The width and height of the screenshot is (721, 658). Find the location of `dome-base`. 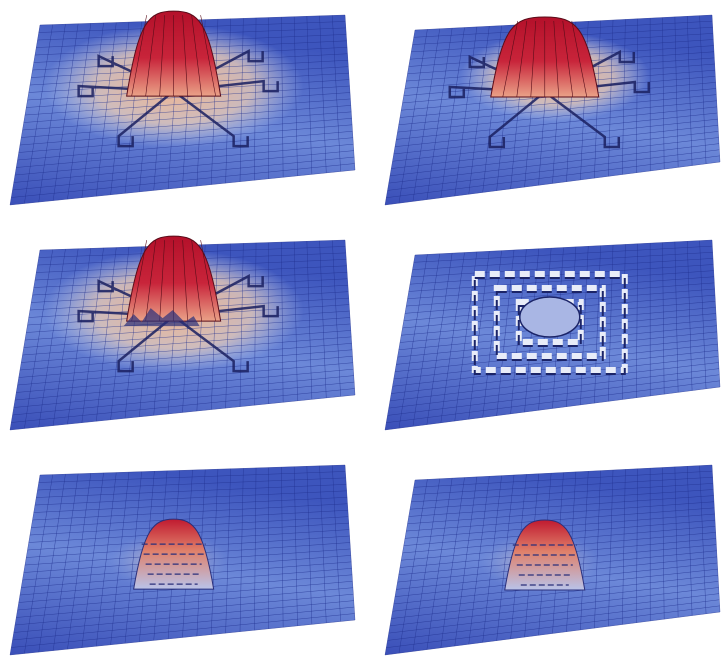

dome-base is located at coordinates (161, 317).